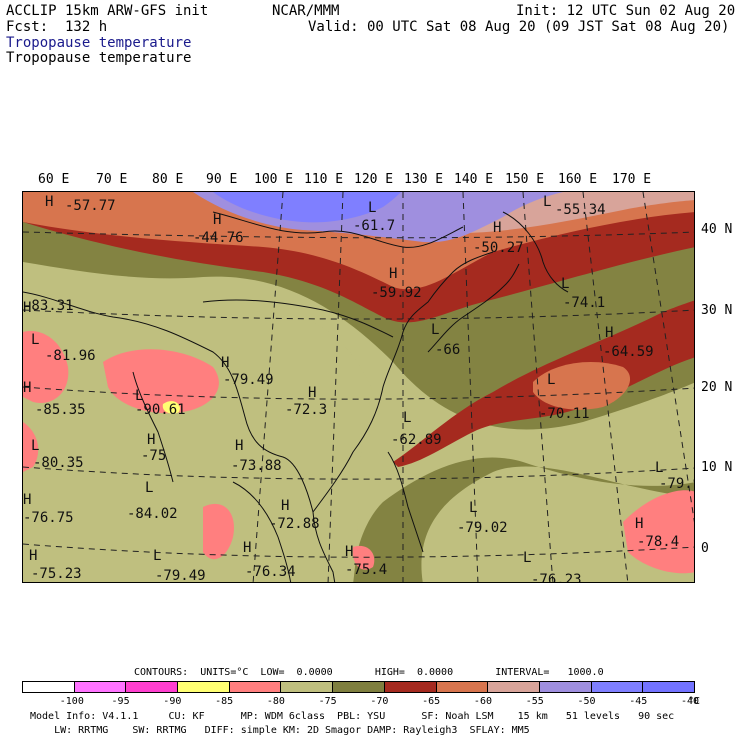 Image resolution: width=740 pixels, height=740 pixels. I want to click on color-bar-tick-label: -70, so click(379, 701).